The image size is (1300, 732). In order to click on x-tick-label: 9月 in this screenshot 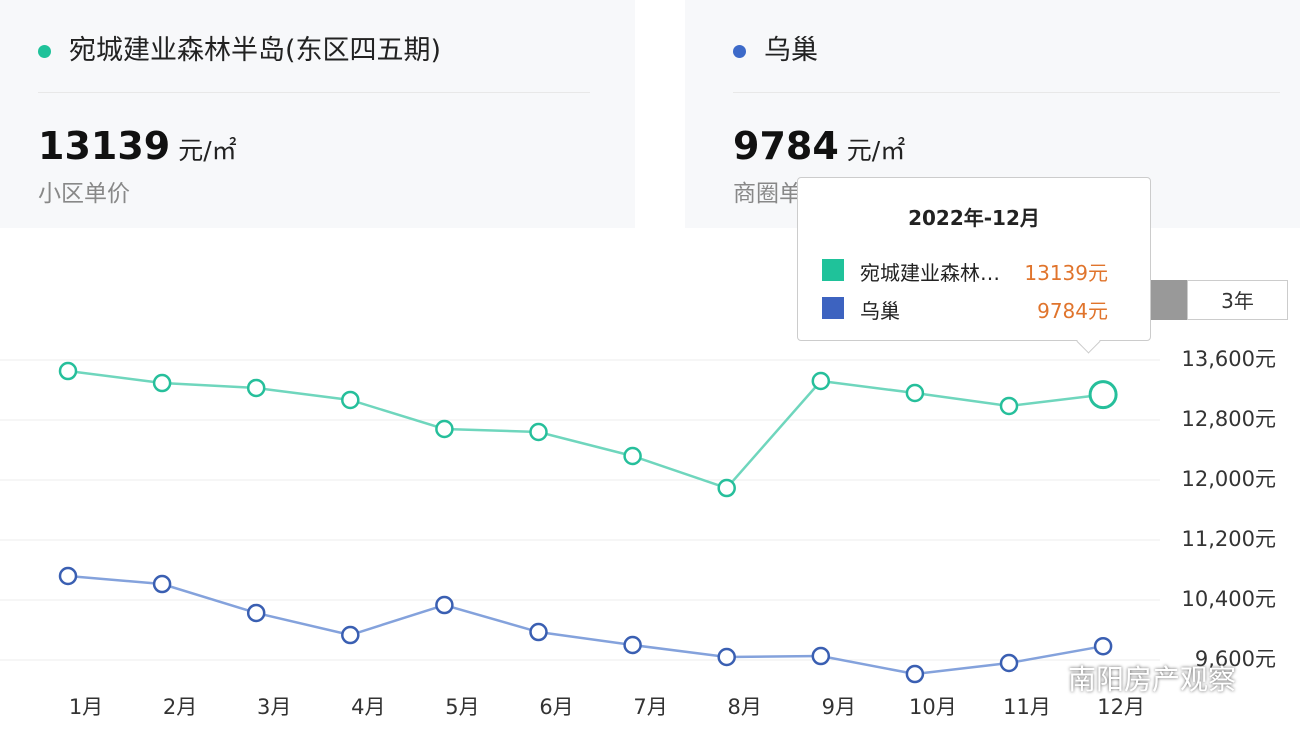, I will do `click(839, 707)`.